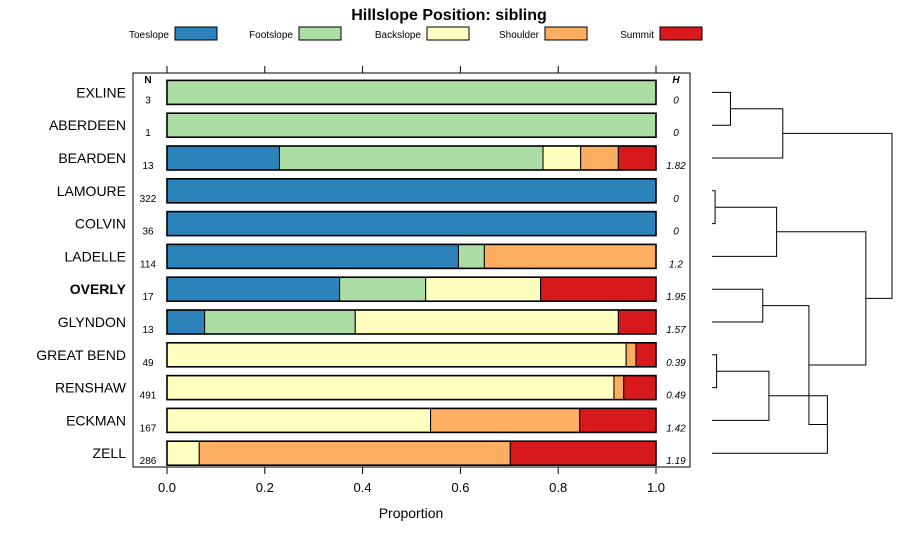 This screenshot has height=540, width=900. Describe the element at coordinates (676, 396) in the screenshot. I see `h-label-renshaw: 0.49` at that location.